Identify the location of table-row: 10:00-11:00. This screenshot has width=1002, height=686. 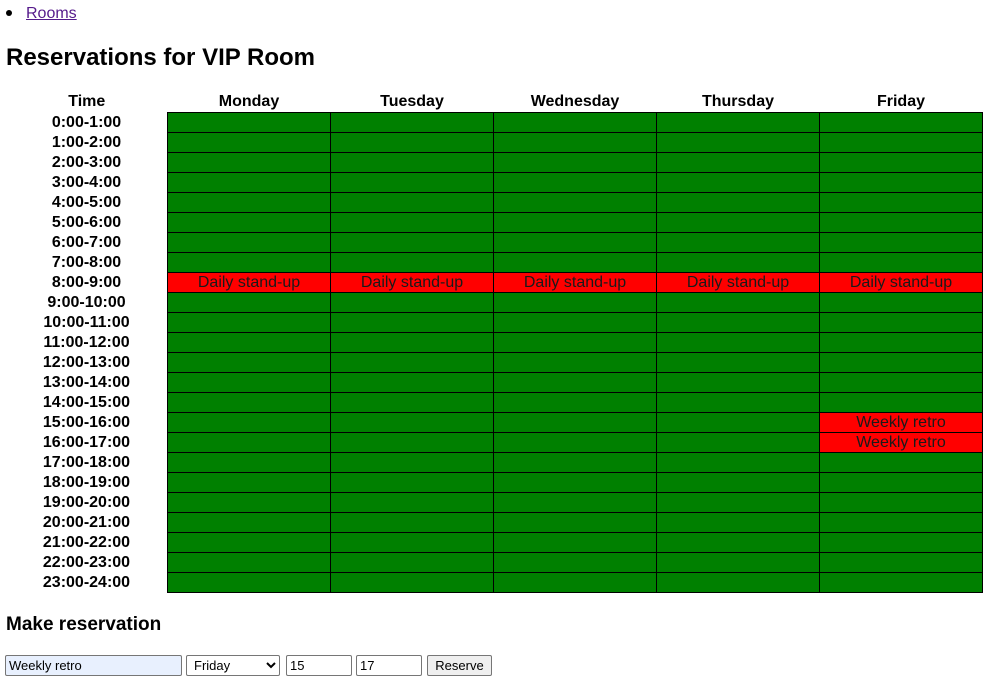
(494, 322).